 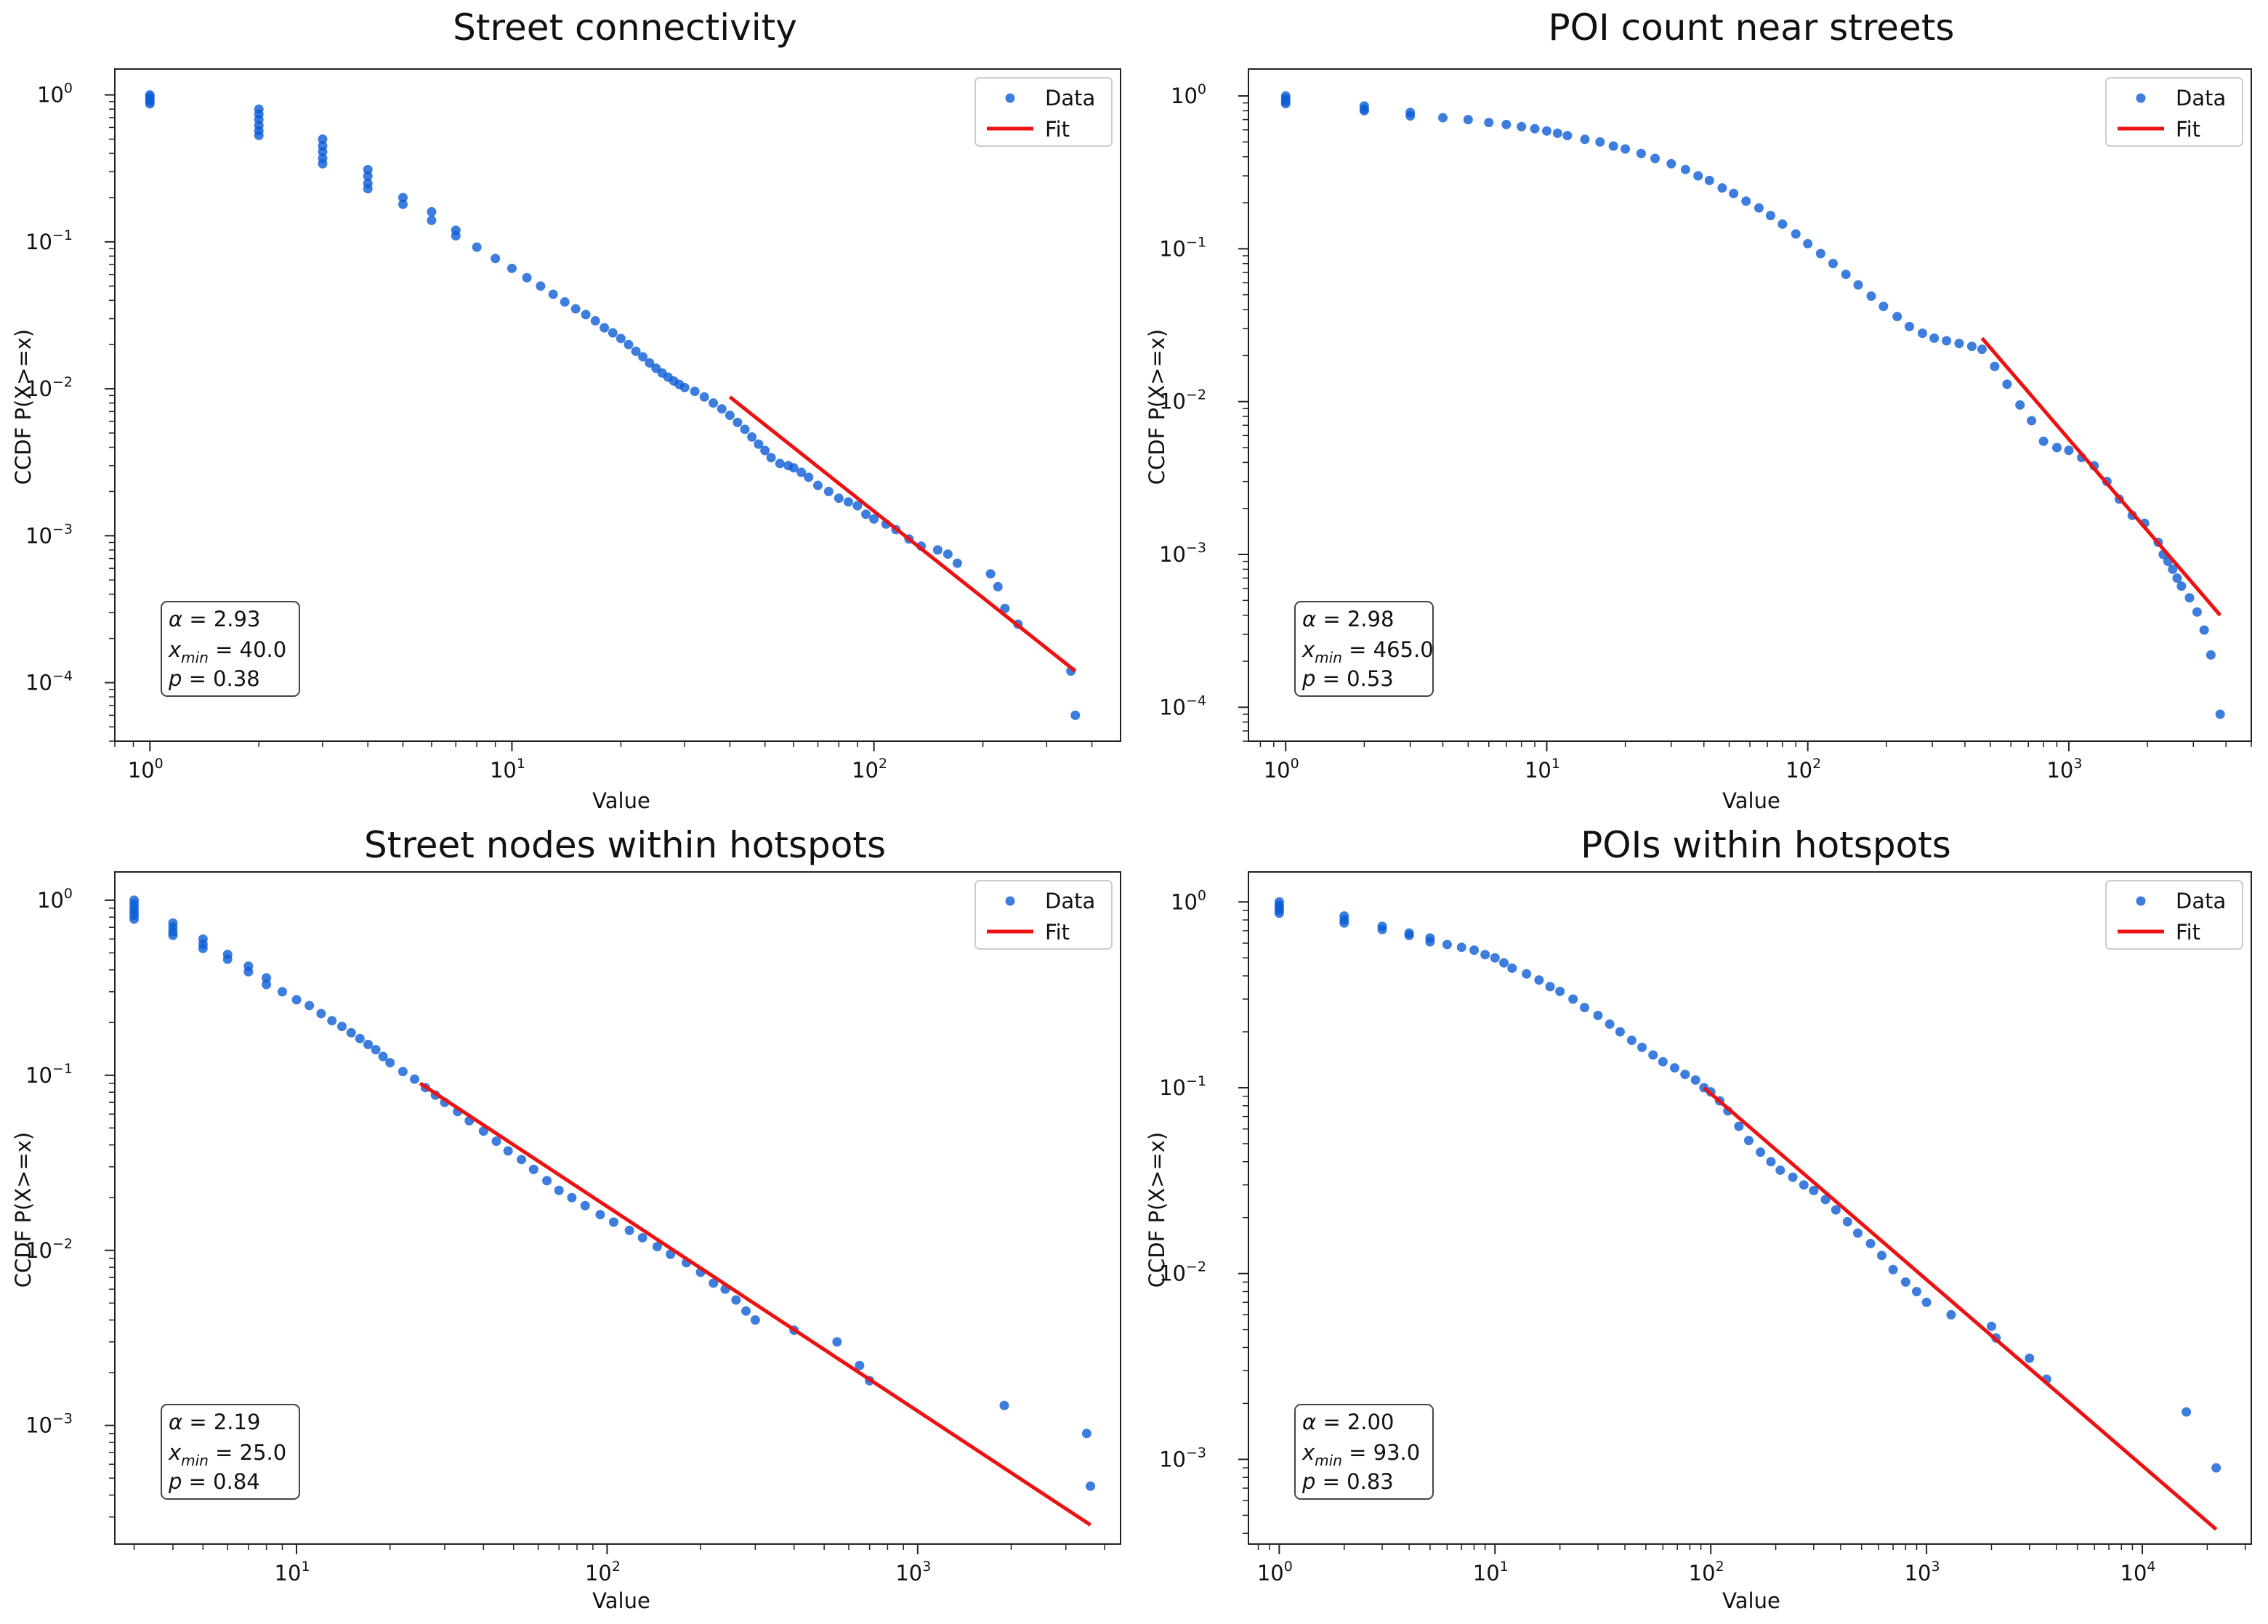 What do you see at coordinates (1368, 651) in the screenshot?
I see `xmin-value: xmin = 465.0` at bounding box center [1368, 651].